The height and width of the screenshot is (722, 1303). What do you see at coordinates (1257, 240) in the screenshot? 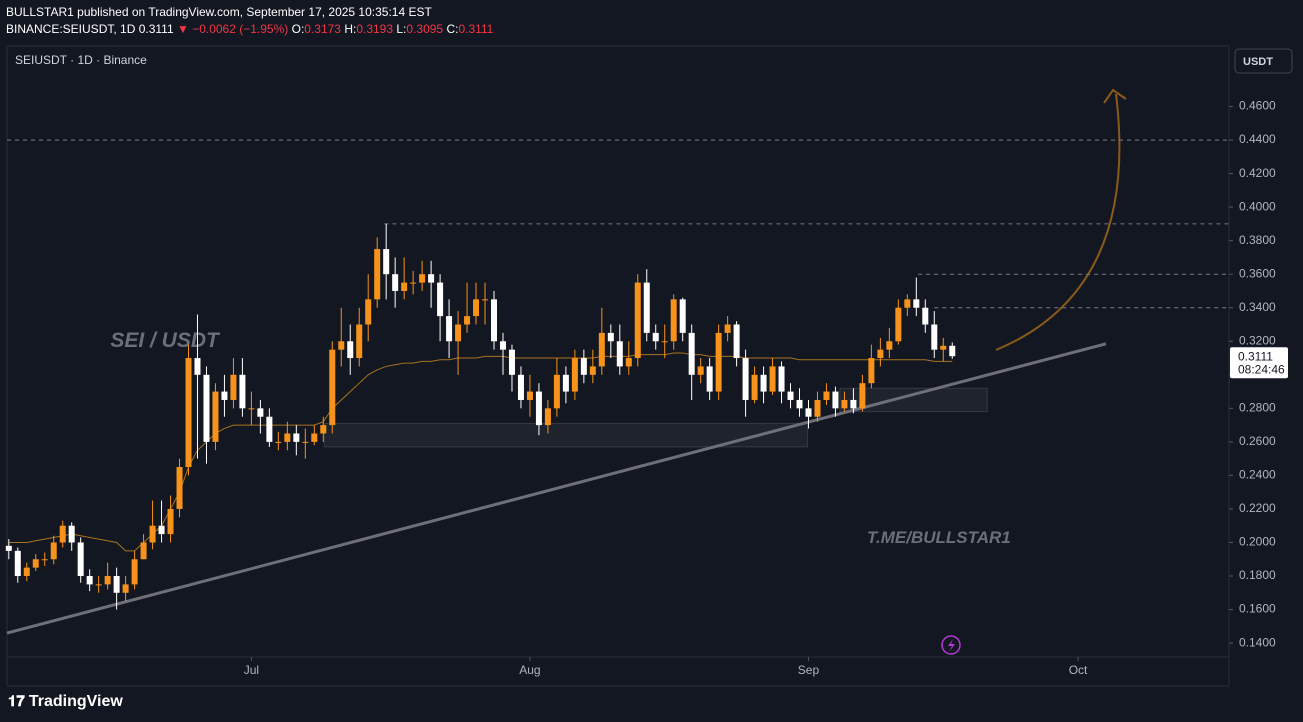
I see `y-tick-label: 0.3800` at bounding box center [1257, 240].